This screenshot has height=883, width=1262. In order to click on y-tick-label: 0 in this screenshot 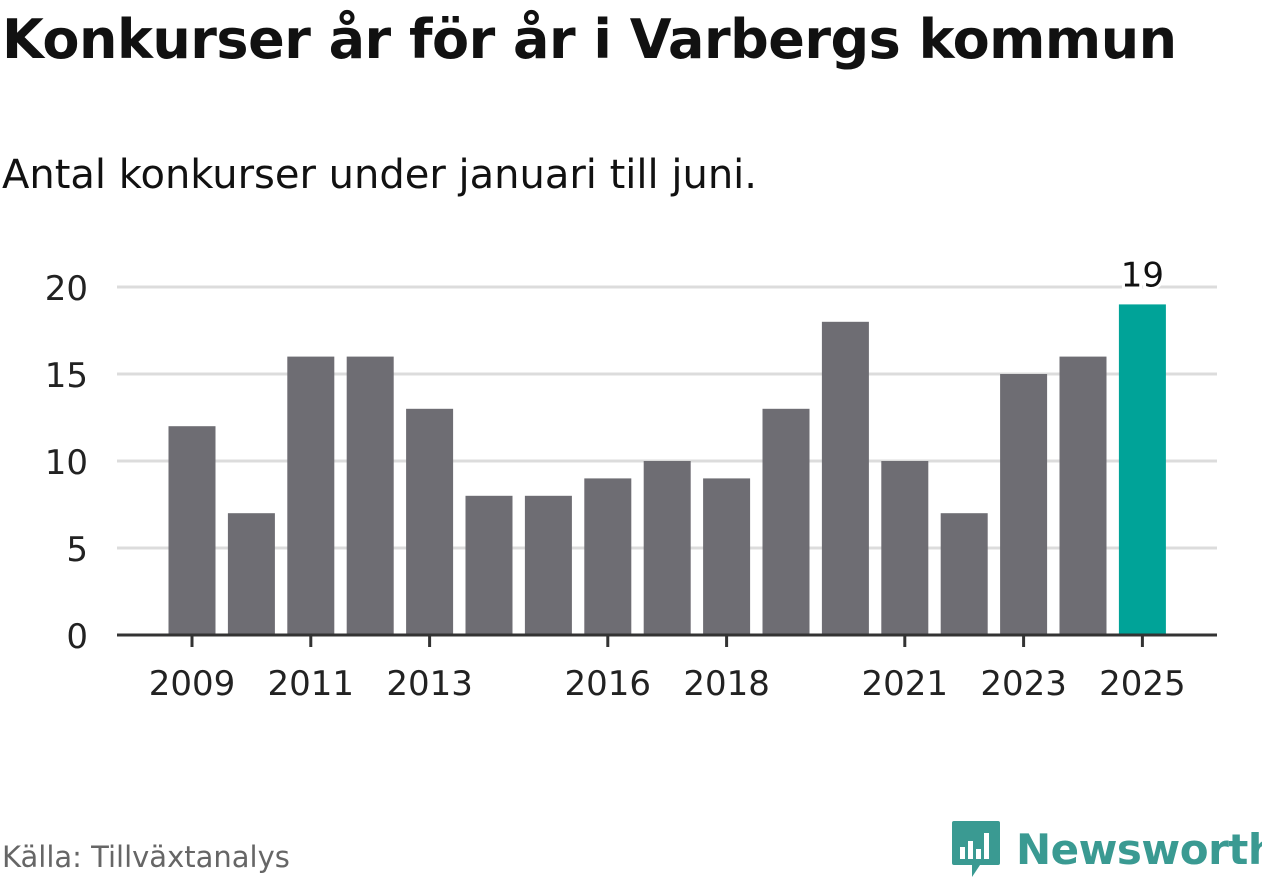, I will do `click(77, 637)`.